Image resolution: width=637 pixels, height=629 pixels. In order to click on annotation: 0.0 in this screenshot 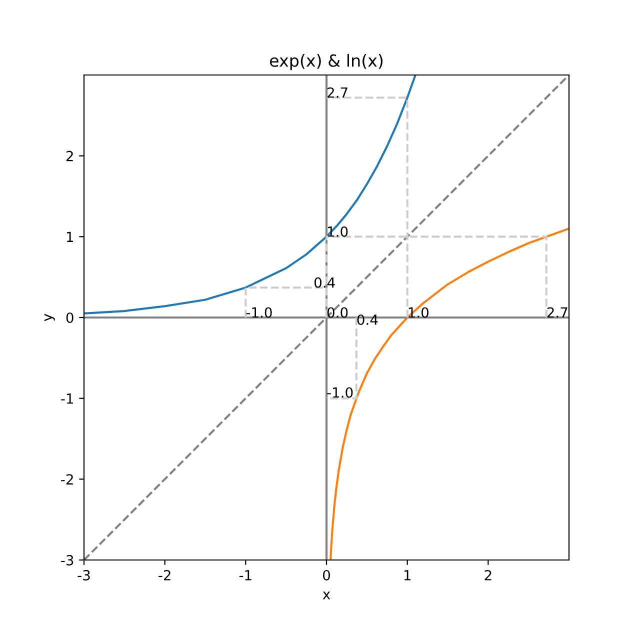, I will do `click(337, 312)`.